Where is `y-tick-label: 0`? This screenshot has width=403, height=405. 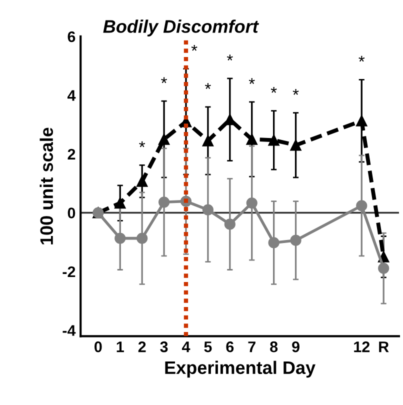 y-tick-label: 0 is located at coordinates (72, 213).